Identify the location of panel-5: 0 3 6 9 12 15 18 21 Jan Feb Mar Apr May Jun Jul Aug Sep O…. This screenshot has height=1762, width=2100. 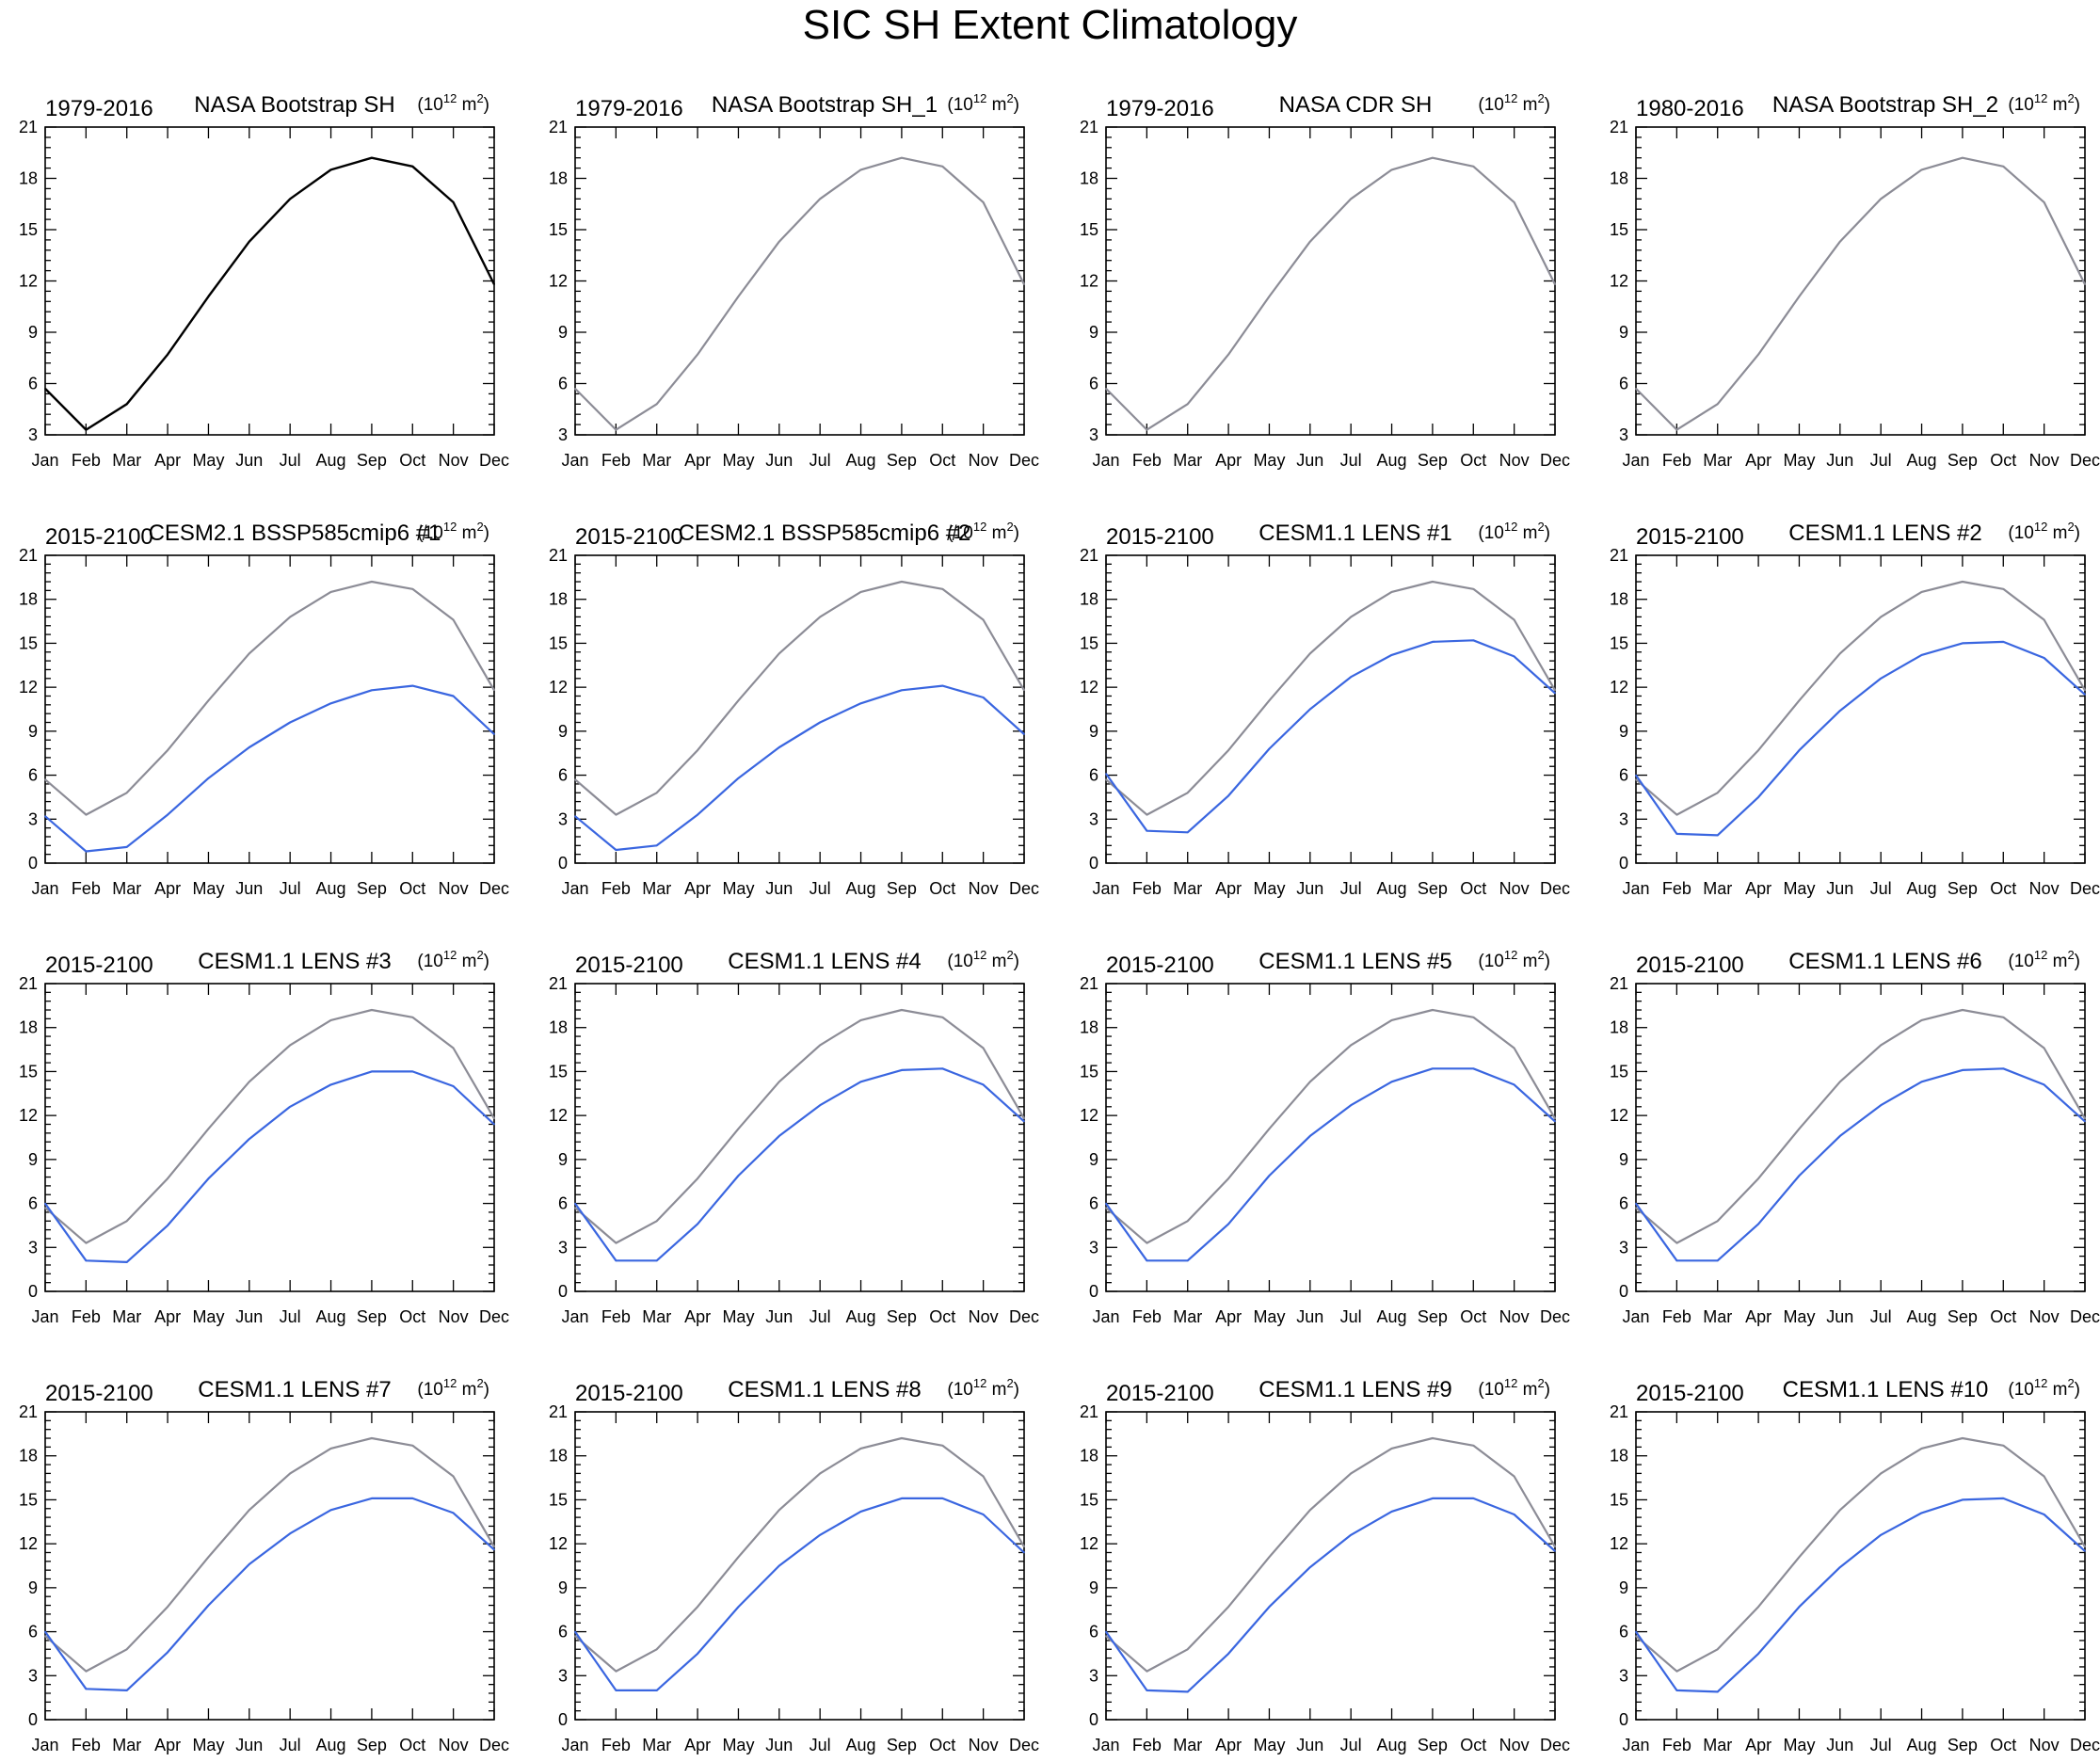
(264, 709).